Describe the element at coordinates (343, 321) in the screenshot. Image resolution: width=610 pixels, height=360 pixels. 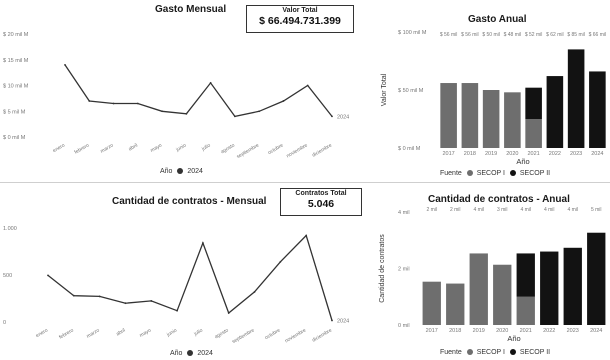
I see `series-end-label: 2024` at that location.